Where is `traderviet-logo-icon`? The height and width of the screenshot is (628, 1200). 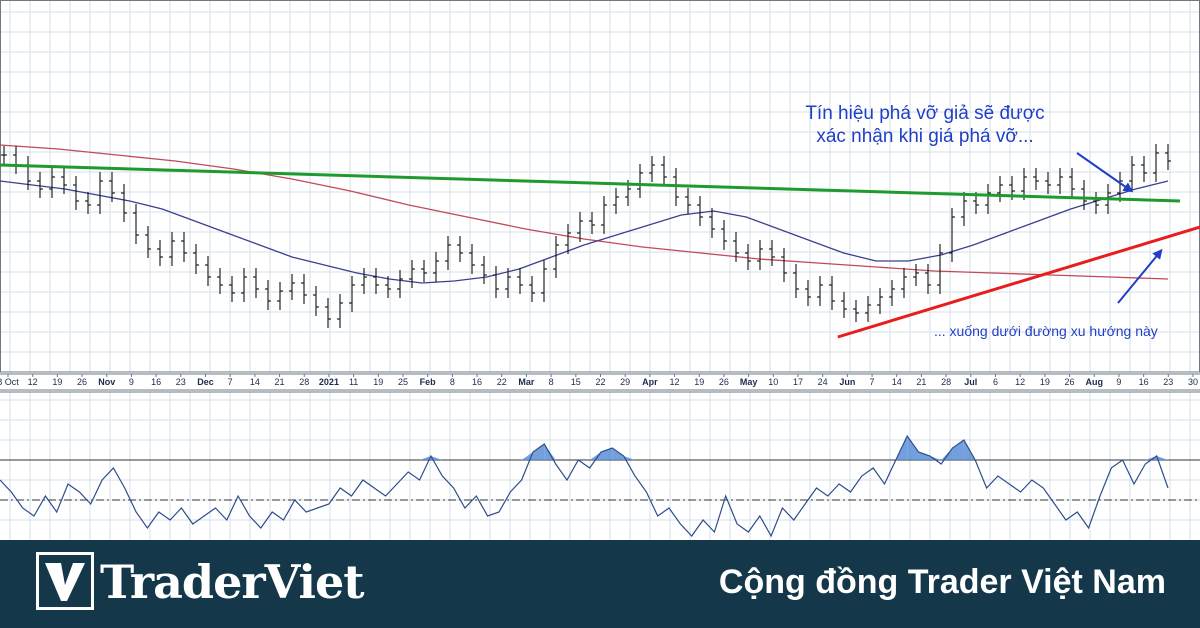 traderviet-logo-icon is located at coordinates (65, 581).